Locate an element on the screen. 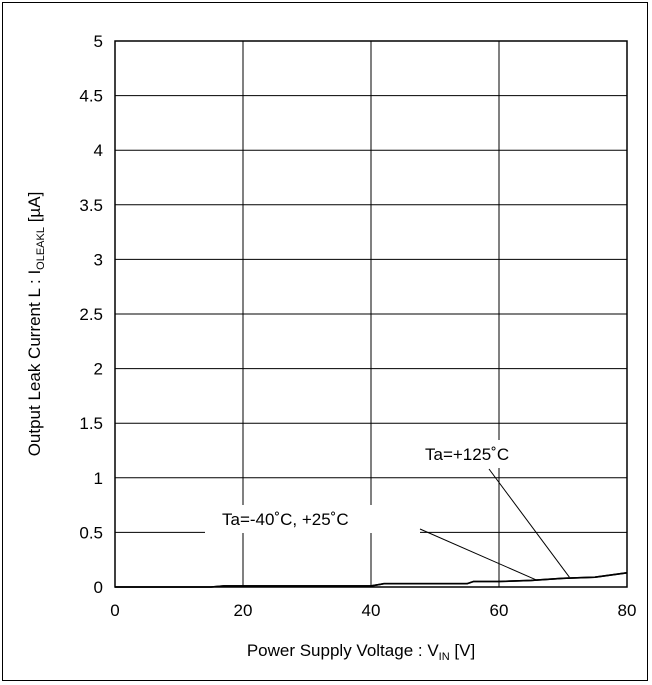  x-axis-title-main: Power Supply Voltage : V is located at coordinates (343, 650).